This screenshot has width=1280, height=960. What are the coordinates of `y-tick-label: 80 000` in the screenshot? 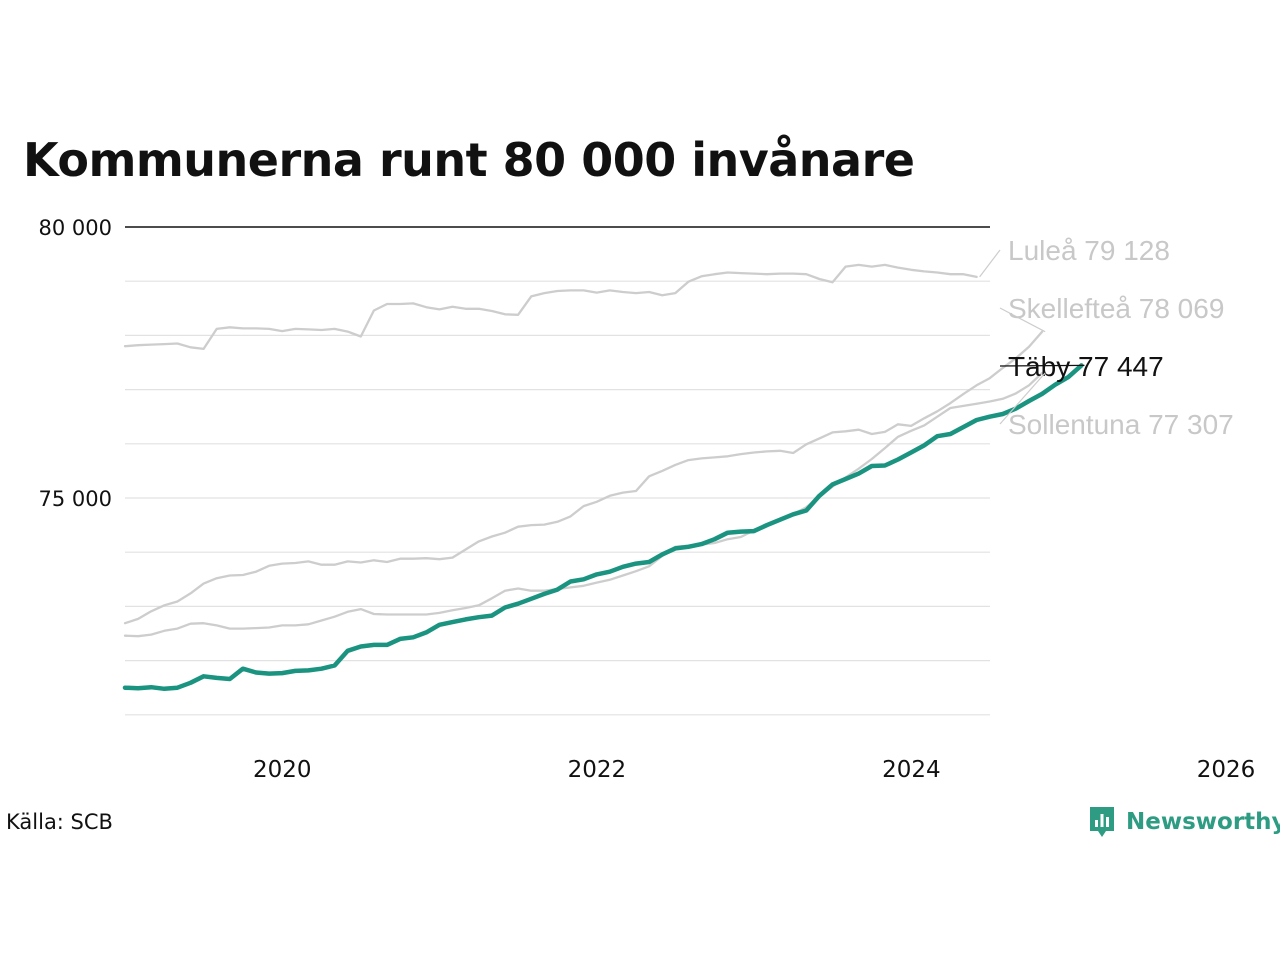 It's located at (75, 228).